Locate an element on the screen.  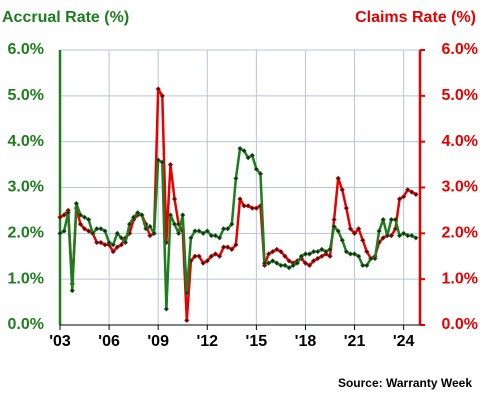
source: Source: Warranty Week is located at coordinates (405, 383).